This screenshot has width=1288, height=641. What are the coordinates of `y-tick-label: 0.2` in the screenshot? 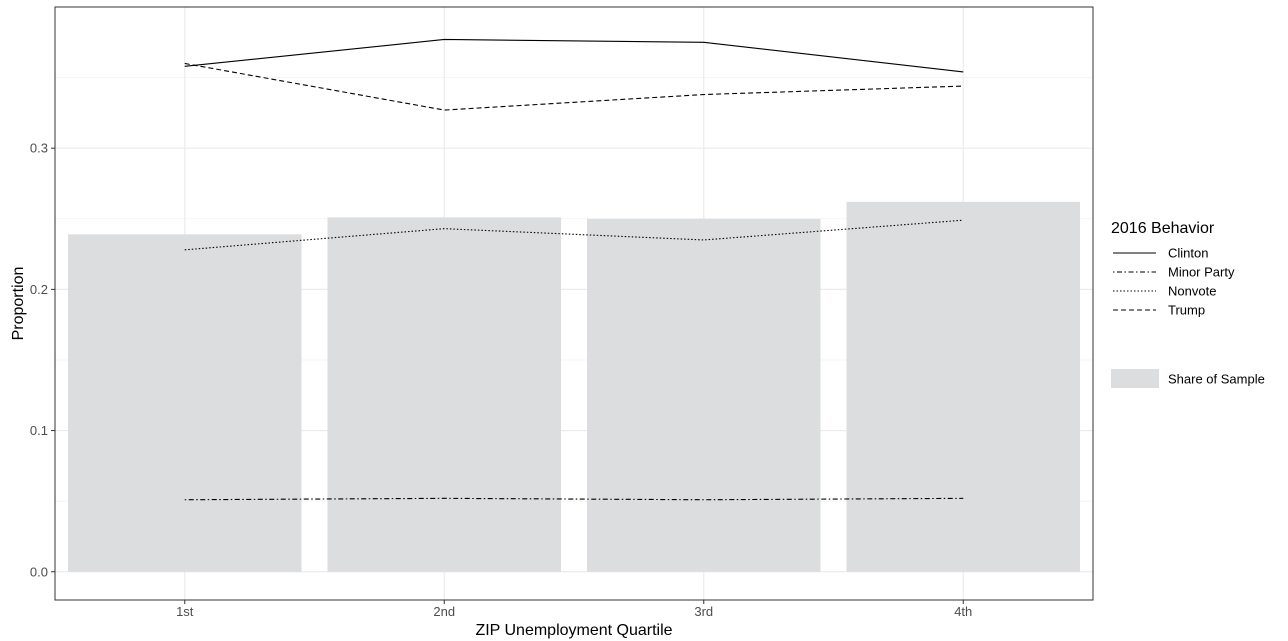 It's located at (39, 289).